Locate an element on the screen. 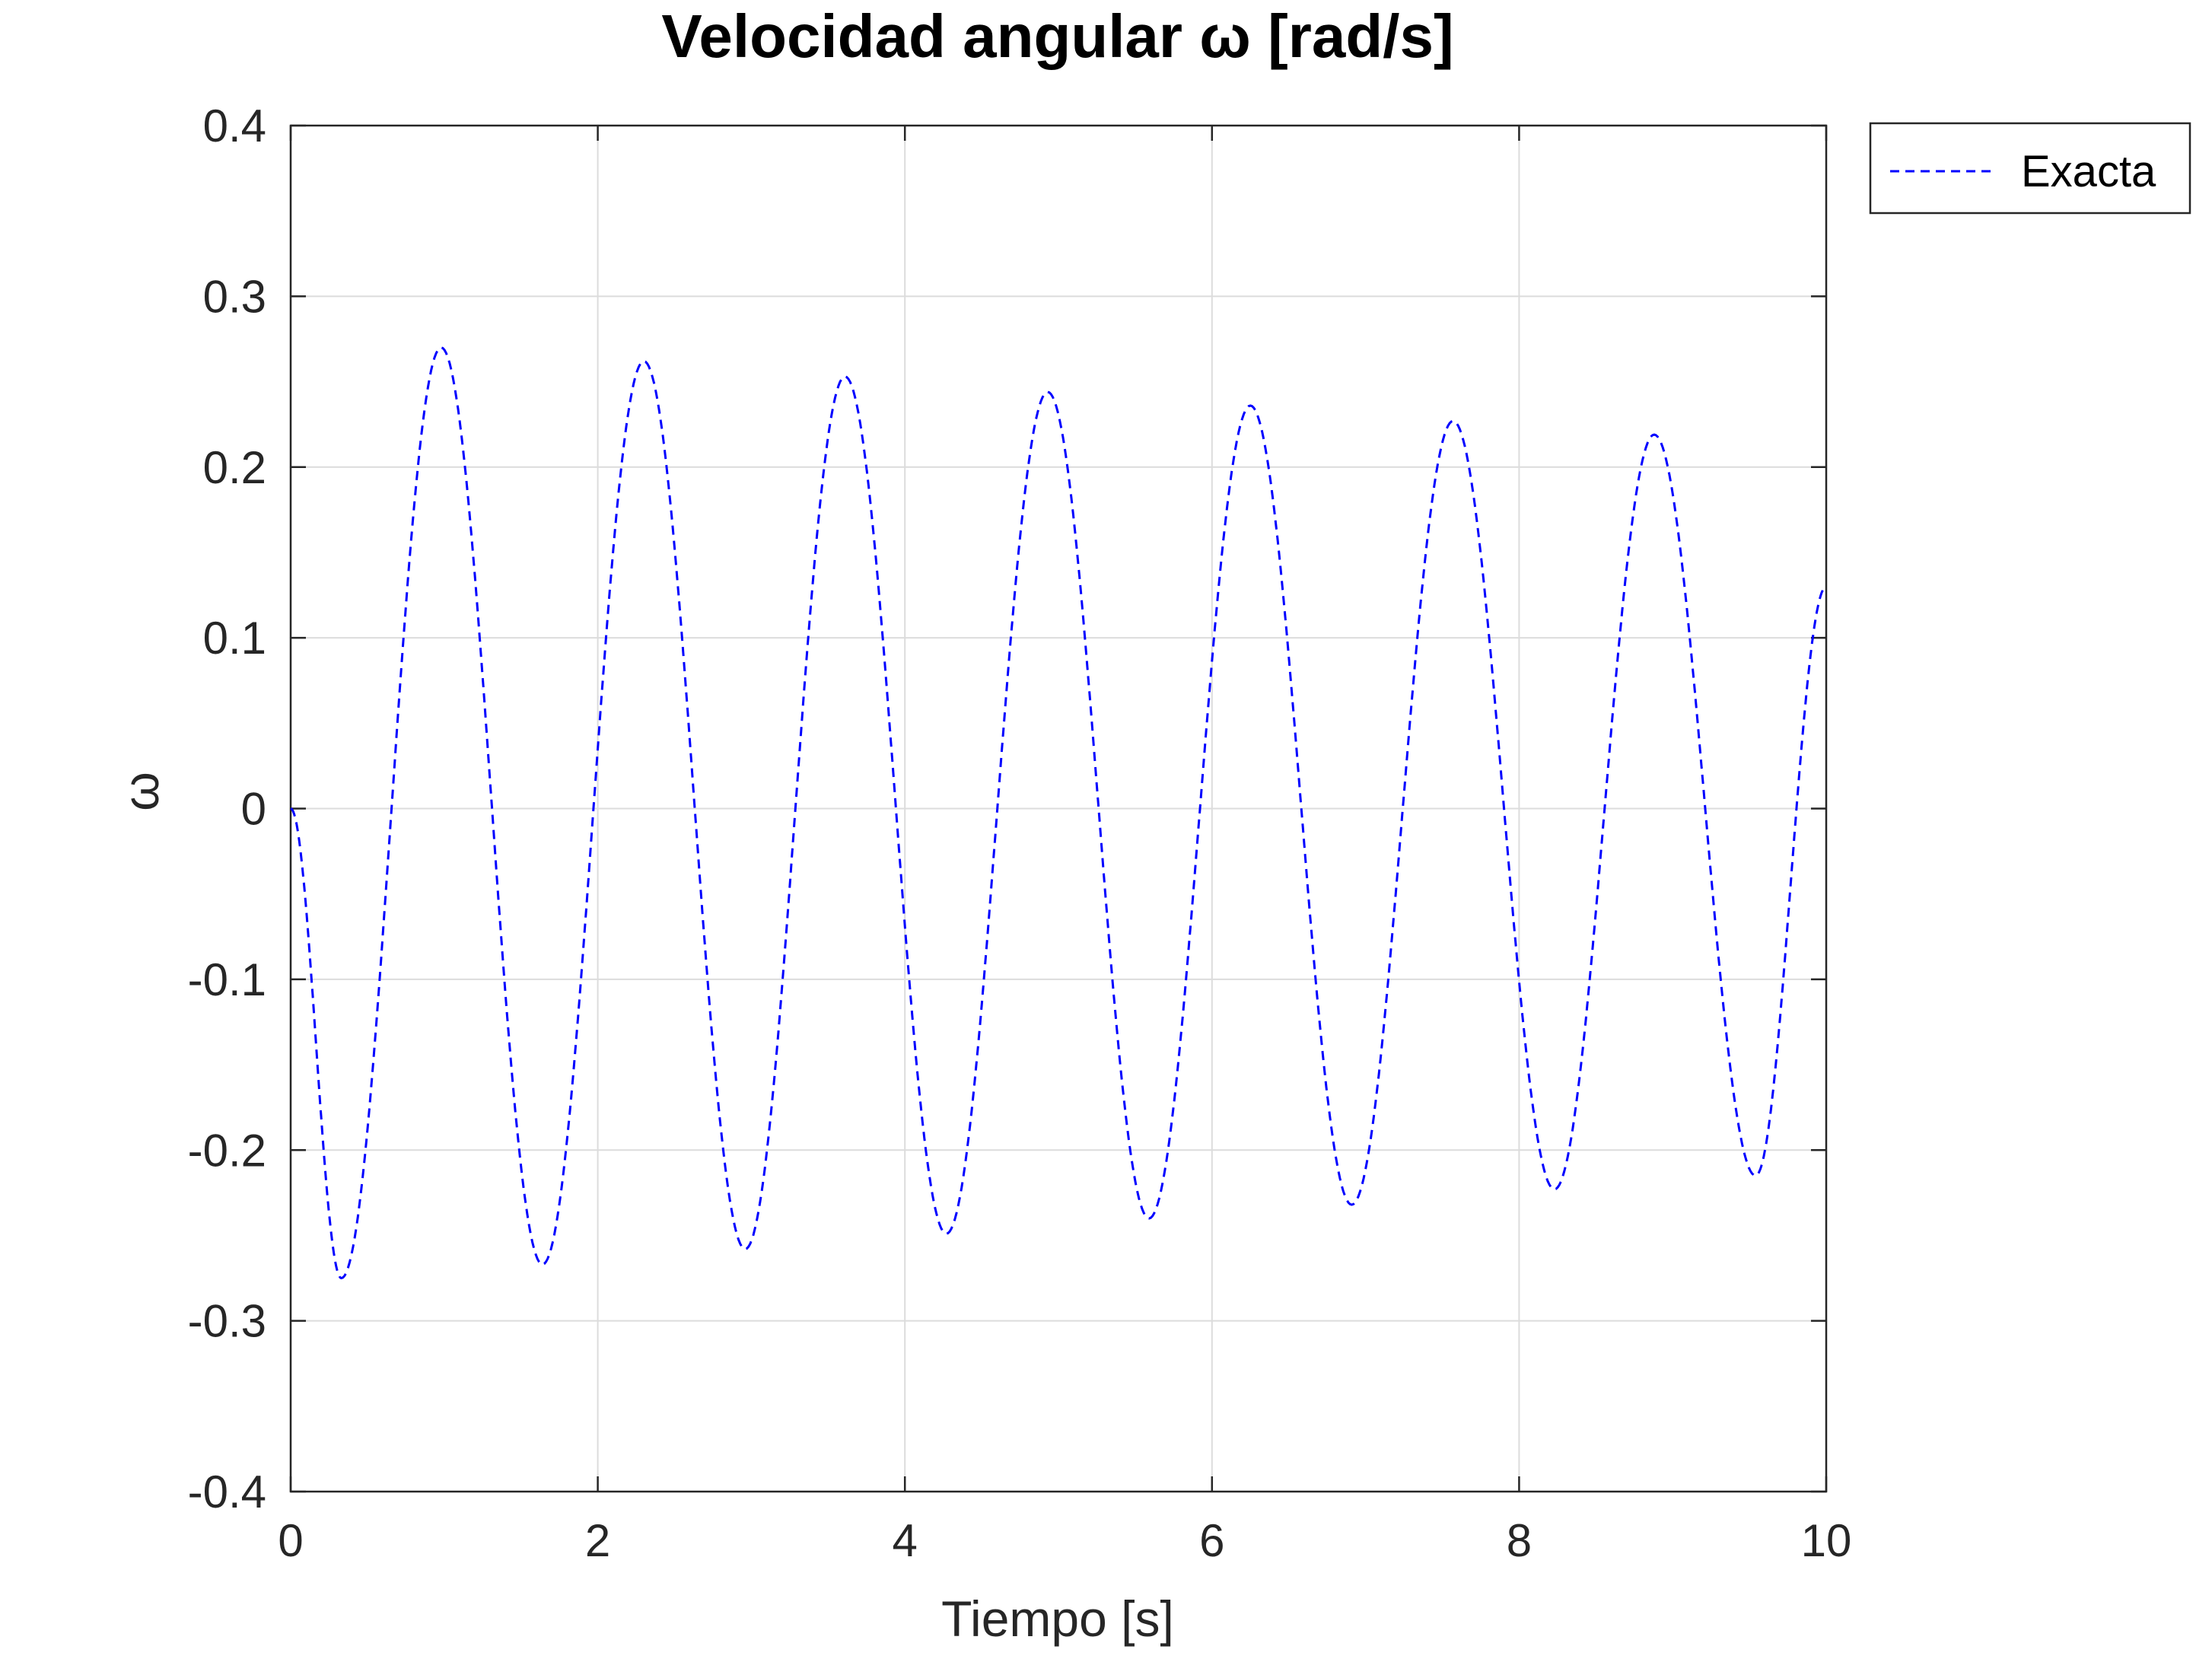  y-tick-label: -0.4 is located at coordinates (227, 1491).